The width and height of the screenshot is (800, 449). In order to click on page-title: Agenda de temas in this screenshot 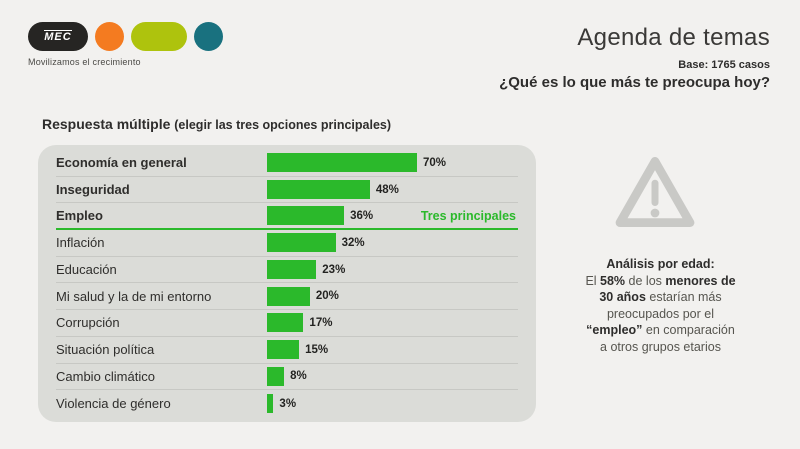, I will do `click(673, 37)`.